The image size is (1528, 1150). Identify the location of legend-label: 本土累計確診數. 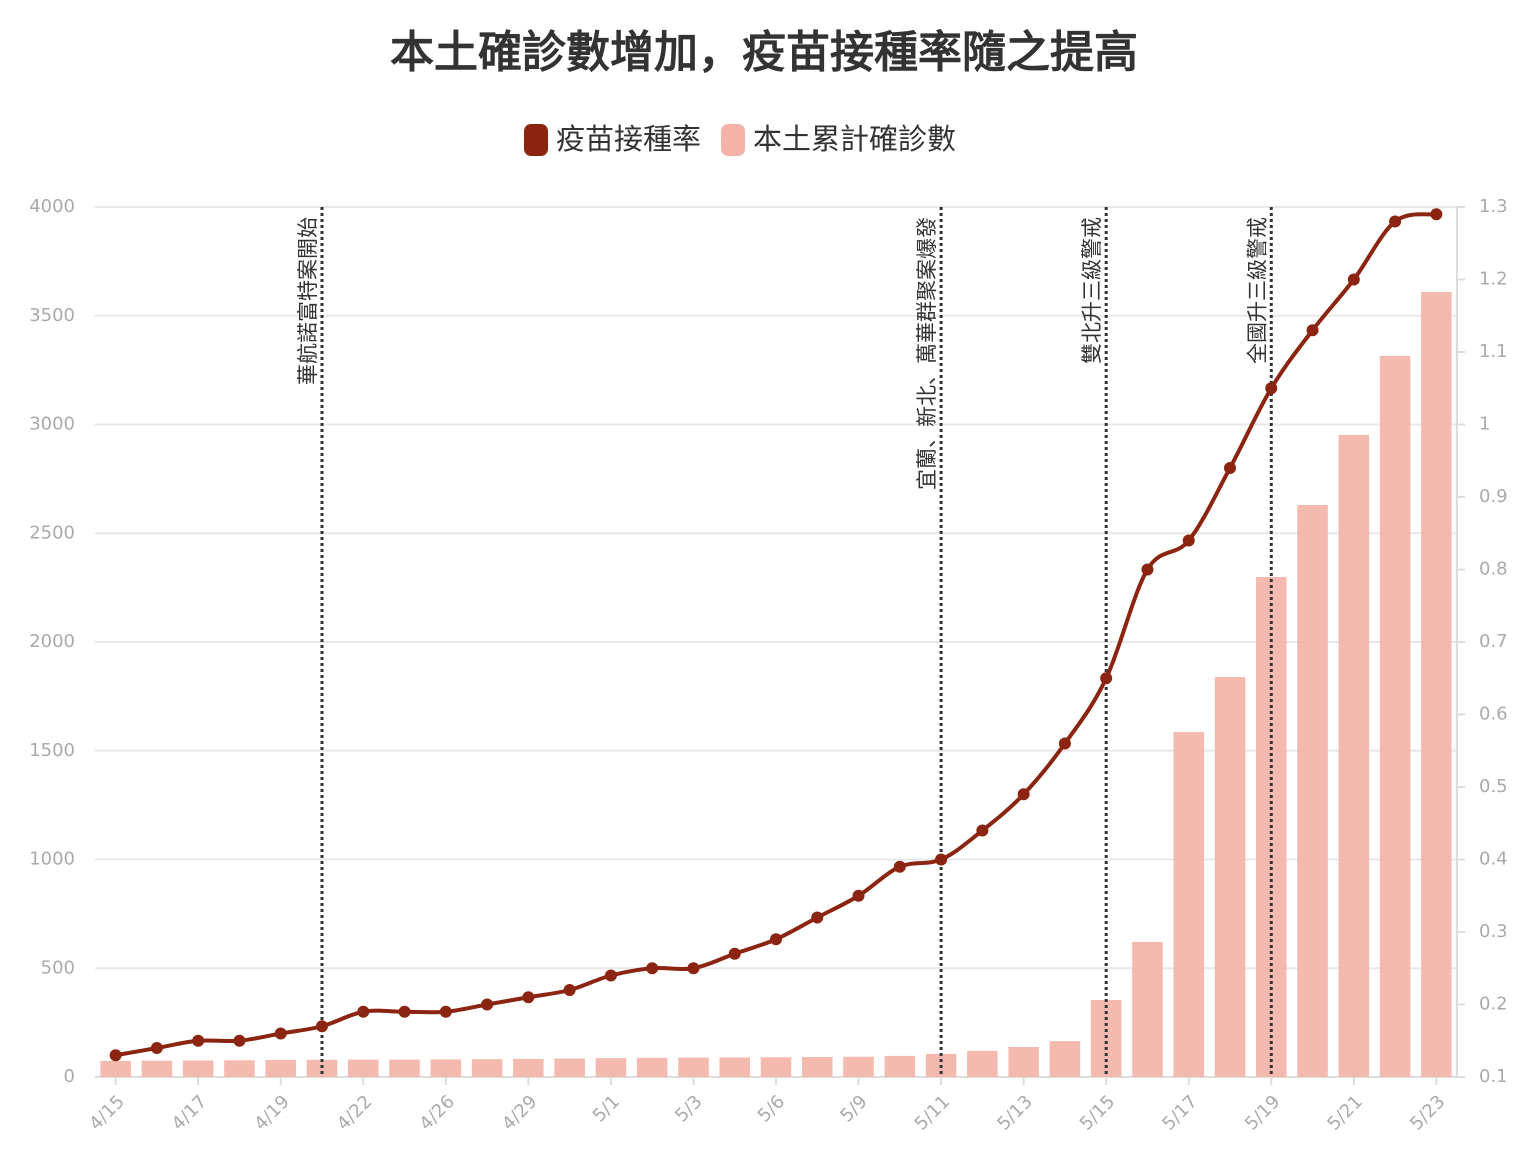
(854, 139).